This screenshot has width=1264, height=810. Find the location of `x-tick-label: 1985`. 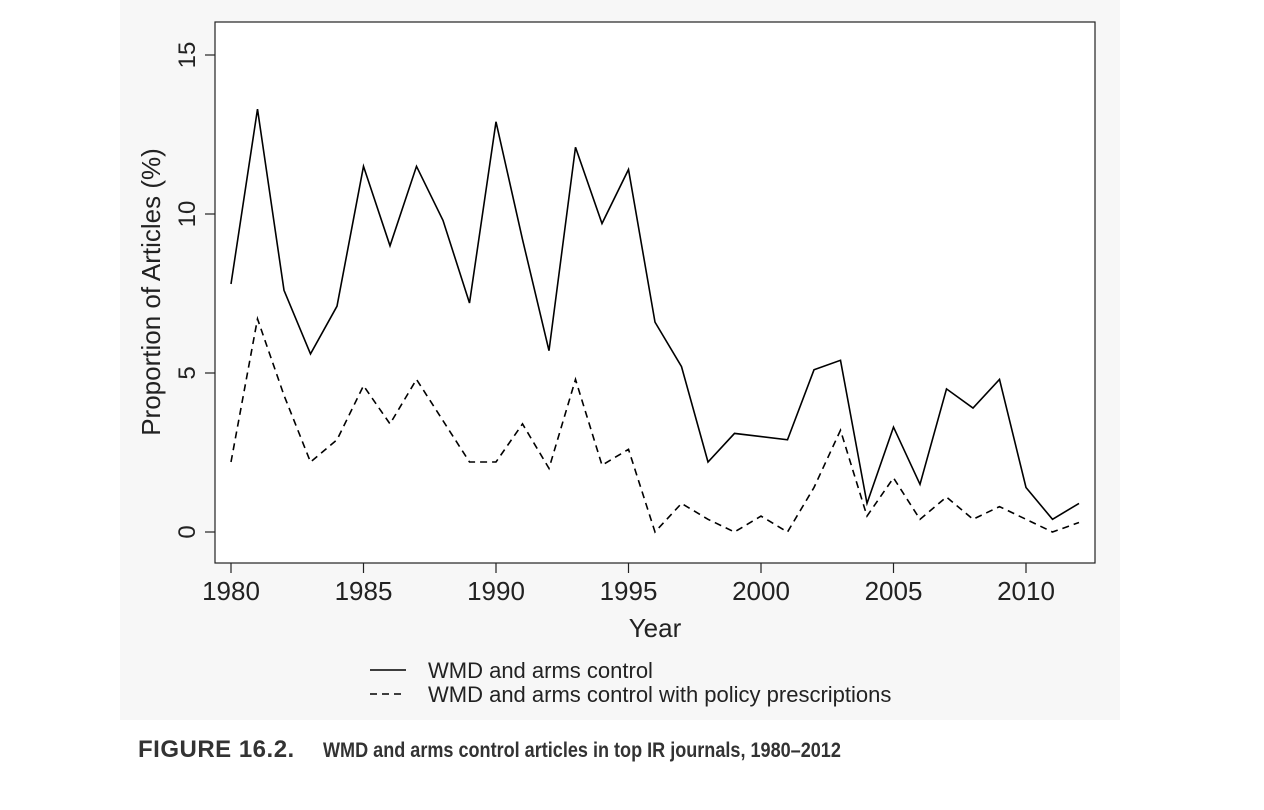

x-tick-label: 1985 is located at coordinates (364, 591).